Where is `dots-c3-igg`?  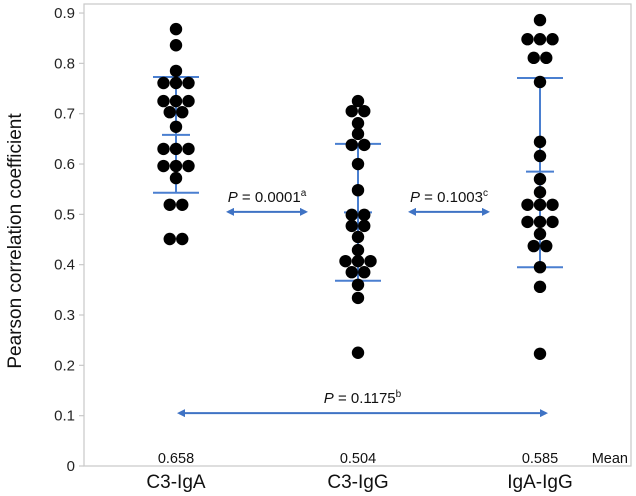
dots-c3-igg is located at coordinates (358, 226).